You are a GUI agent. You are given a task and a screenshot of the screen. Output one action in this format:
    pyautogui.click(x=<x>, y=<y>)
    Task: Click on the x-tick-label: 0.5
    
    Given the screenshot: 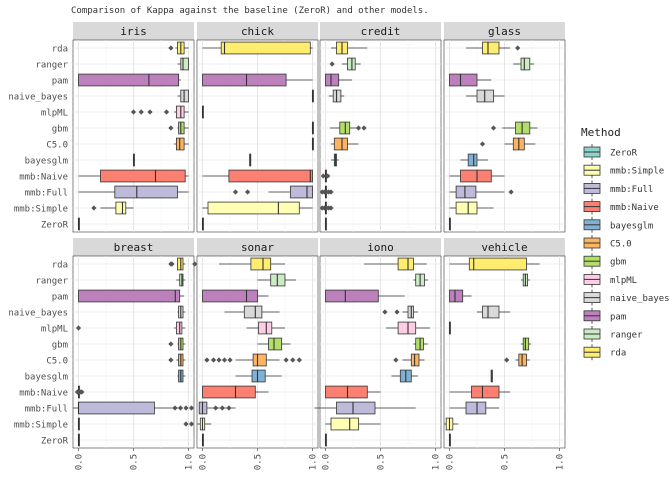 What is the action you would take?
    pyautogui.click(x=506, y=462)
    